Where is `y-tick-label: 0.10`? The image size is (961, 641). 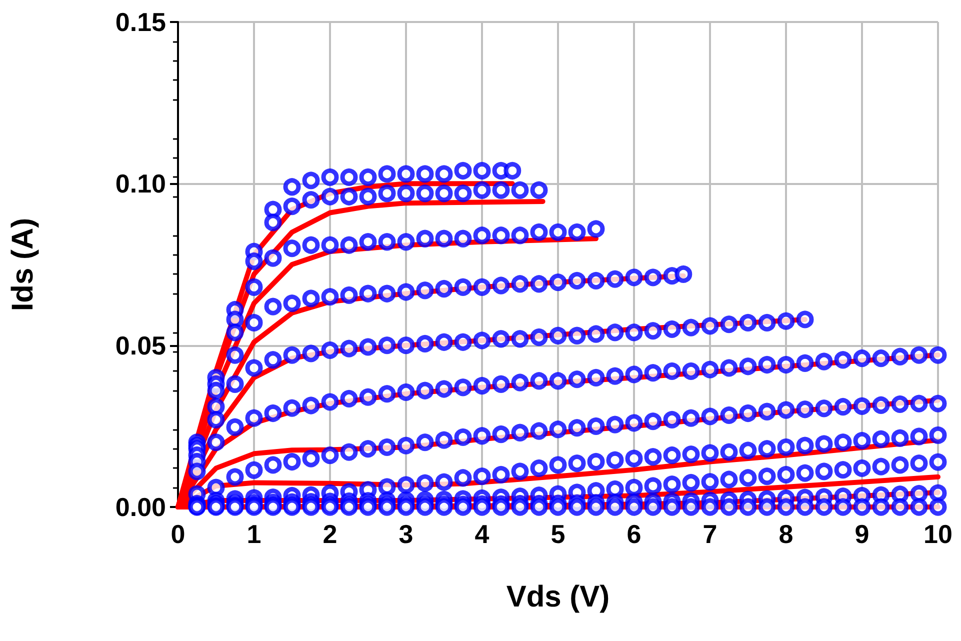 y-tick-label: 0.10 is located at coordinates (140, 183).